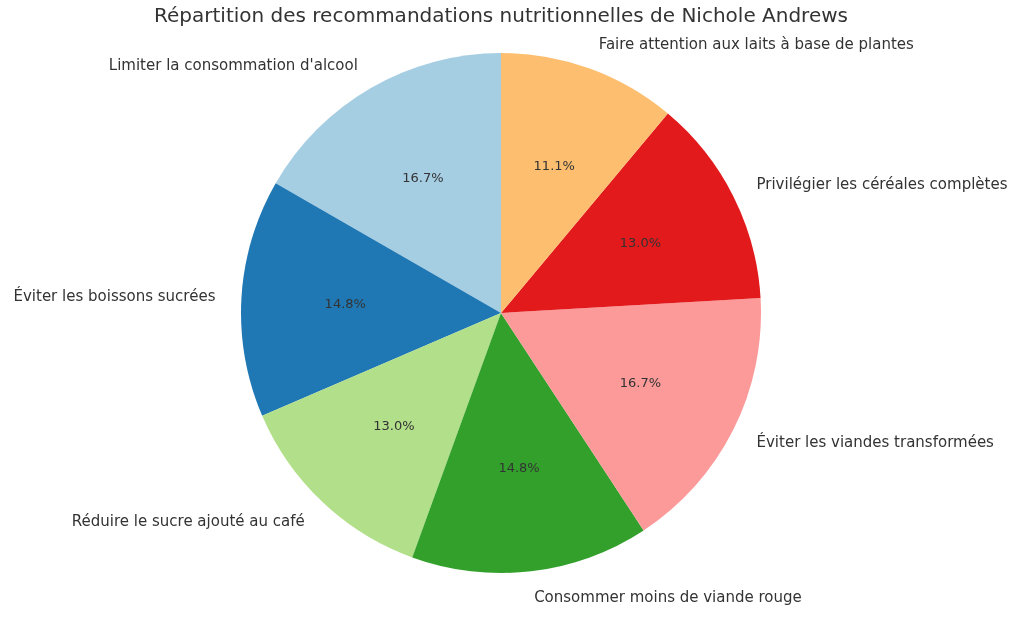 The height and width of the screenshot is (618, 1024). What do you see at coordinates (114, 296) in the screenshot?
I see `slice-label: Éviter les boissons sucrées` at bounding box center [114, 296].